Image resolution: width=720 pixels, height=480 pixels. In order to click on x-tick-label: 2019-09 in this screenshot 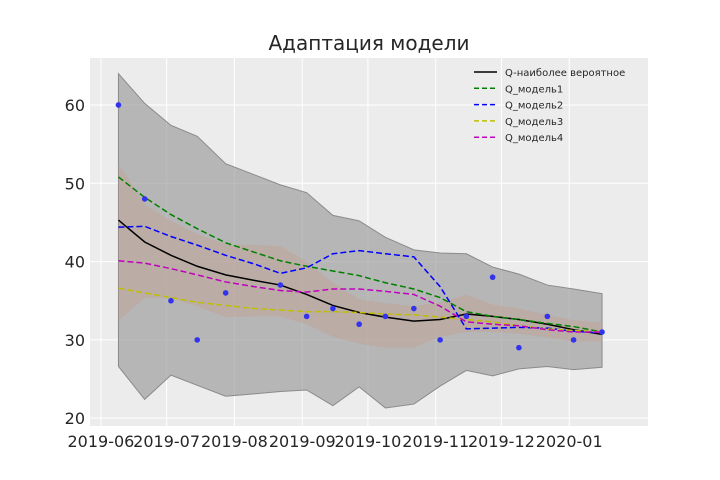, I will do `click(302, 441)`.